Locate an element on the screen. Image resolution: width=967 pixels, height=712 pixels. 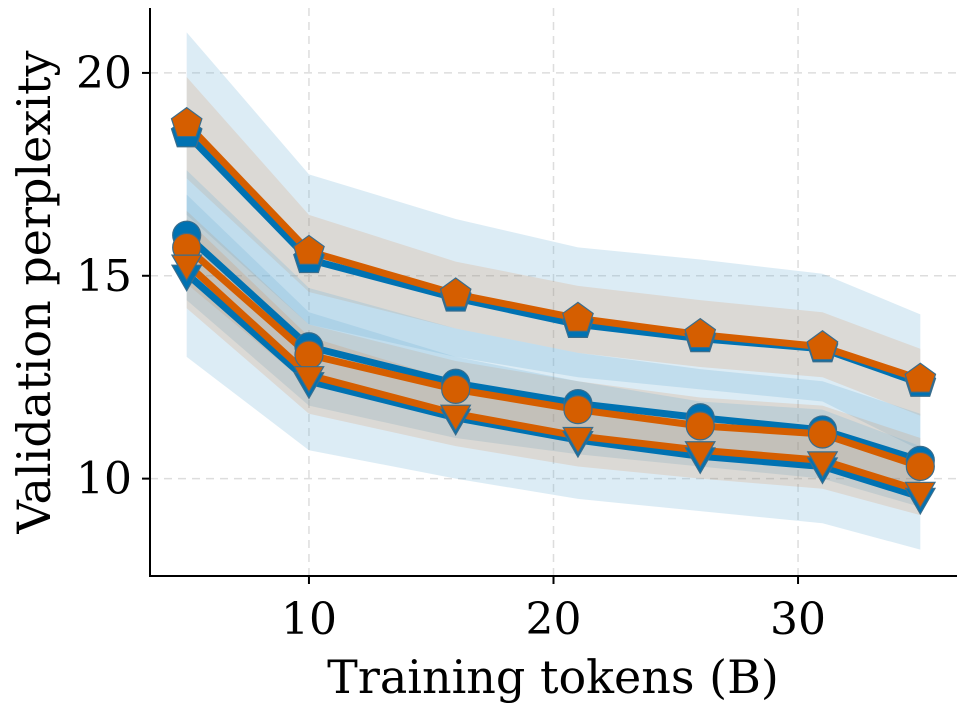
y-tick-label: 10 is located at coordinates (104, 479).